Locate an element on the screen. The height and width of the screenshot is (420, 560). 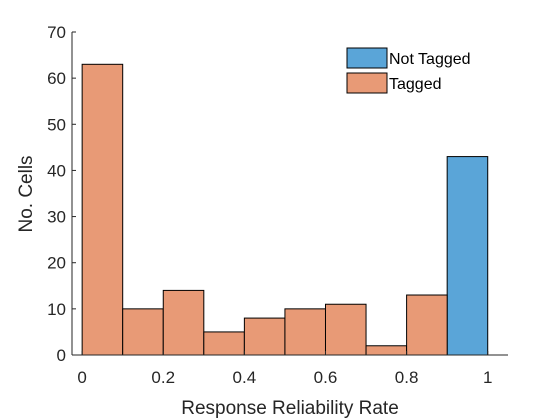
x-tick-label: 0.6 is located at coordinates (326, 377).